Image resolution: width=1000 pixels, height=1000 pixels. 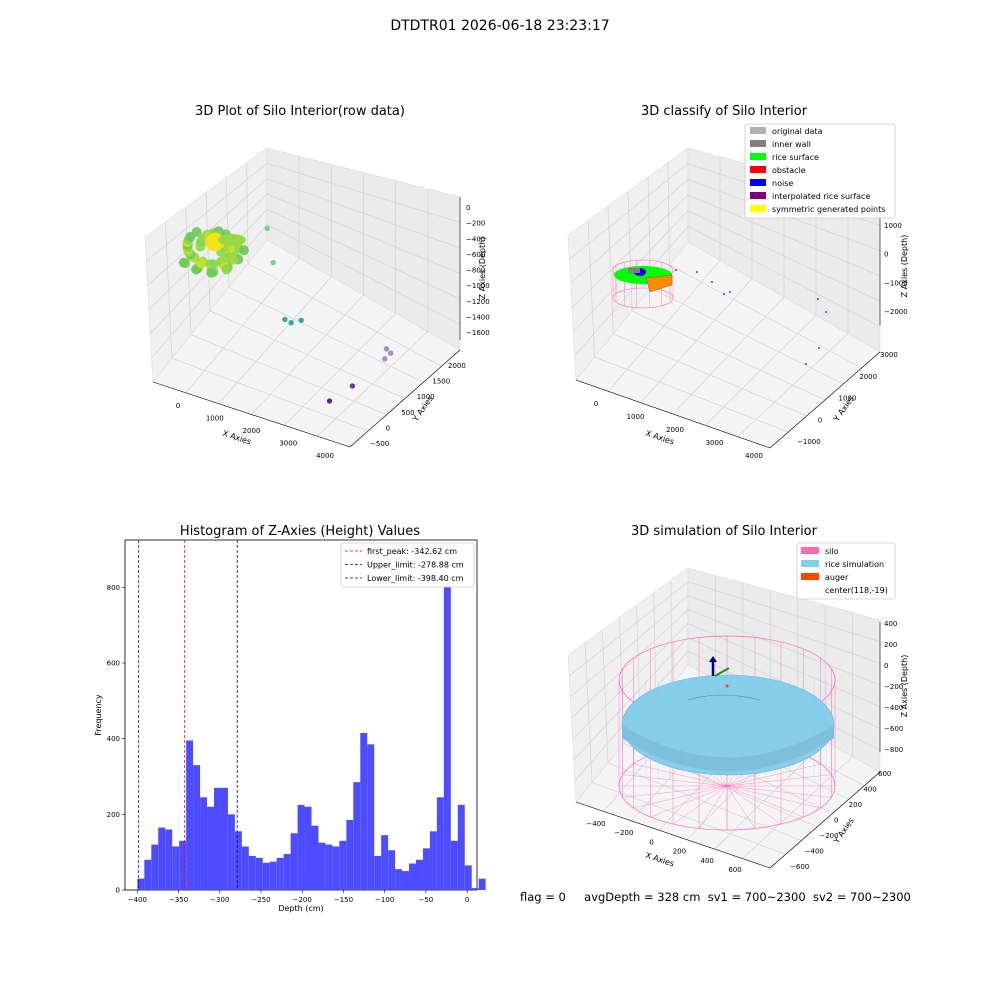 I want to click on z-tick-label: −1600, so click(x=478, y=333).